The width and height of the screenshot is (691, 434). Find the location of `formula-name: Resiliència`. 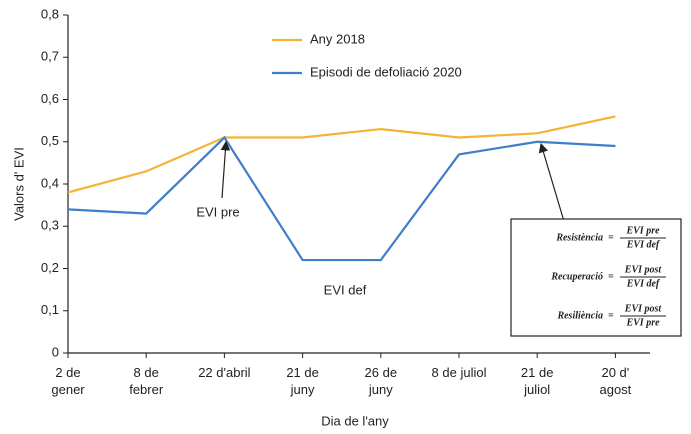

formula-name: Resiliència is located at coordinates (579, 315).